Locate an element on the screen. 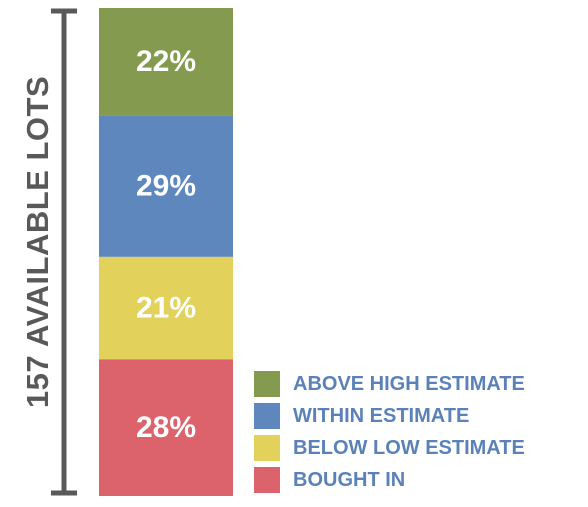 This screenshot has height=507, width=588. segment-value-label: 22% is located at coordinates (166, 61).